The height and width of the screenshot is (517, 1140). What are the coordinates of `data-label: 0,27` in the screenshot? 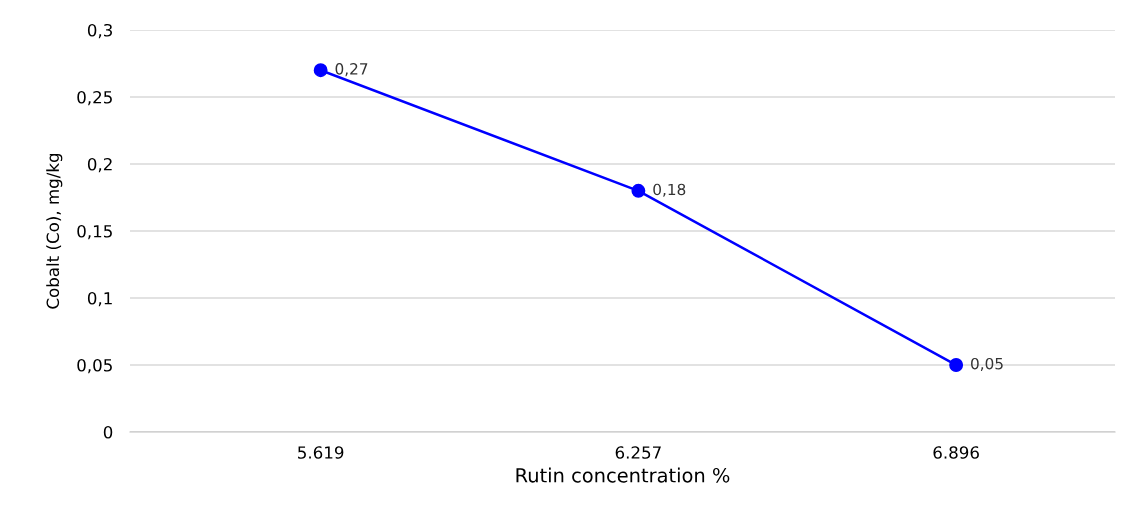 It's located at (351, 70).